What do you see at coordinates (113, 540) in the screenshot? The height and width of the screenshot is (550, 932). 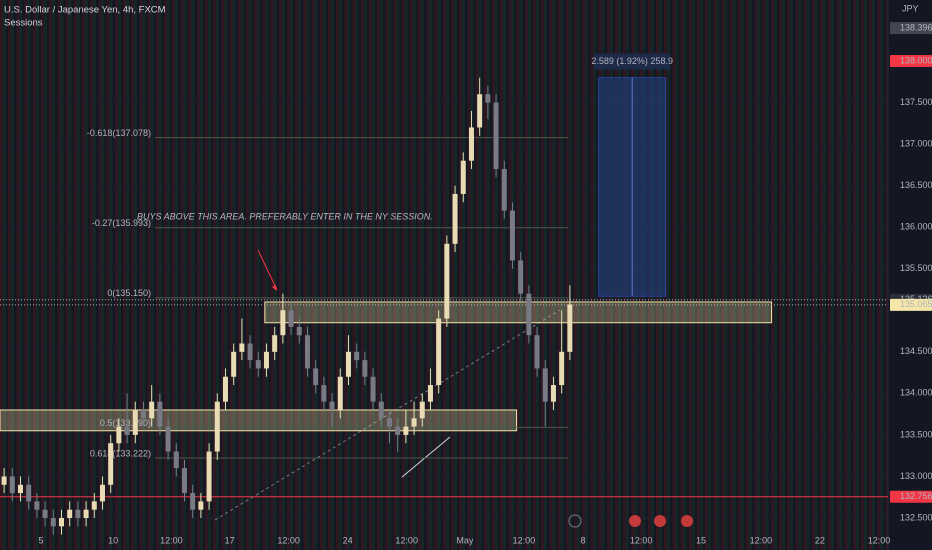 I see `x-tick-label: 10` at bounding box center [113, 540].